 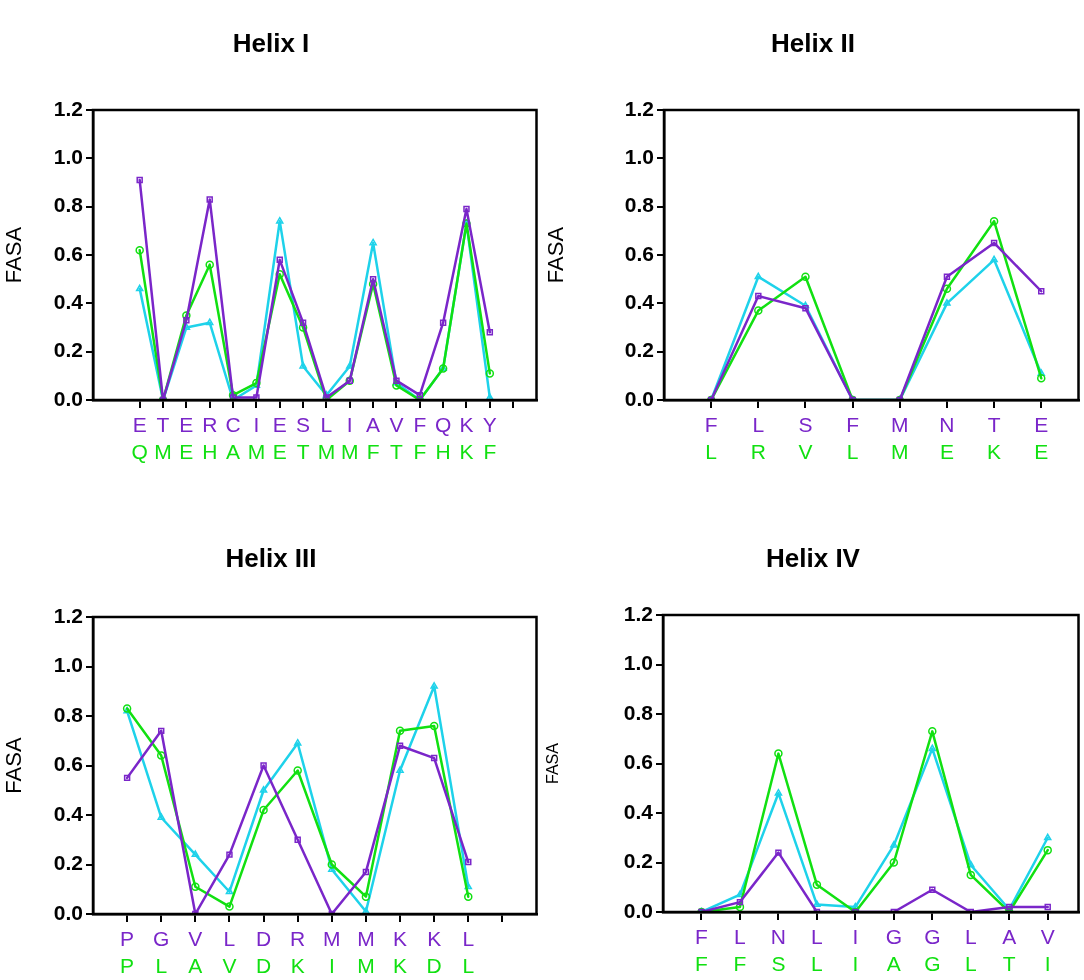 What do you see at coordinates (298, 951) in the screenshot?
I see `x-tick-label: R K` at bounding box center [298, 951].